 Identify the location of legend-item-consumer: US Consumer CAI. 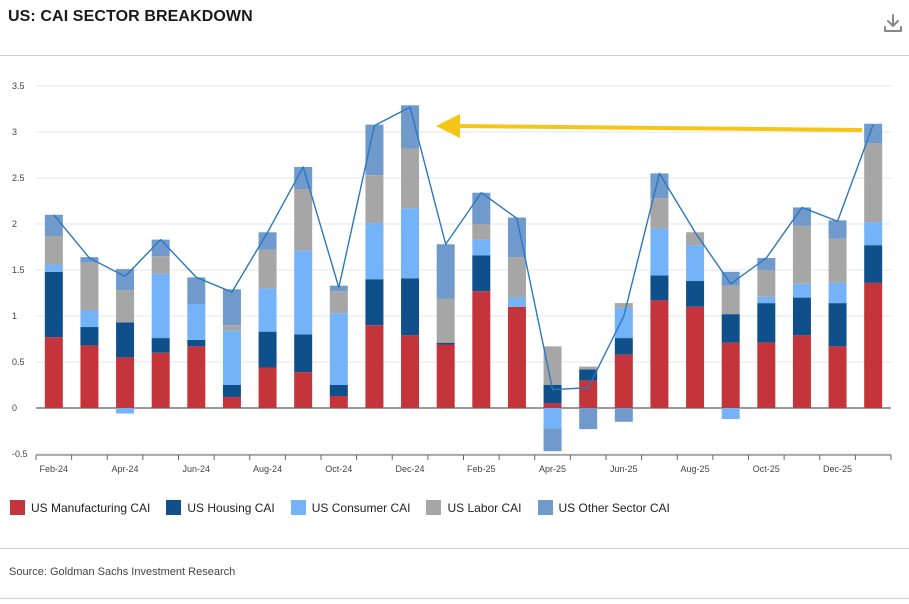
(350, 507).